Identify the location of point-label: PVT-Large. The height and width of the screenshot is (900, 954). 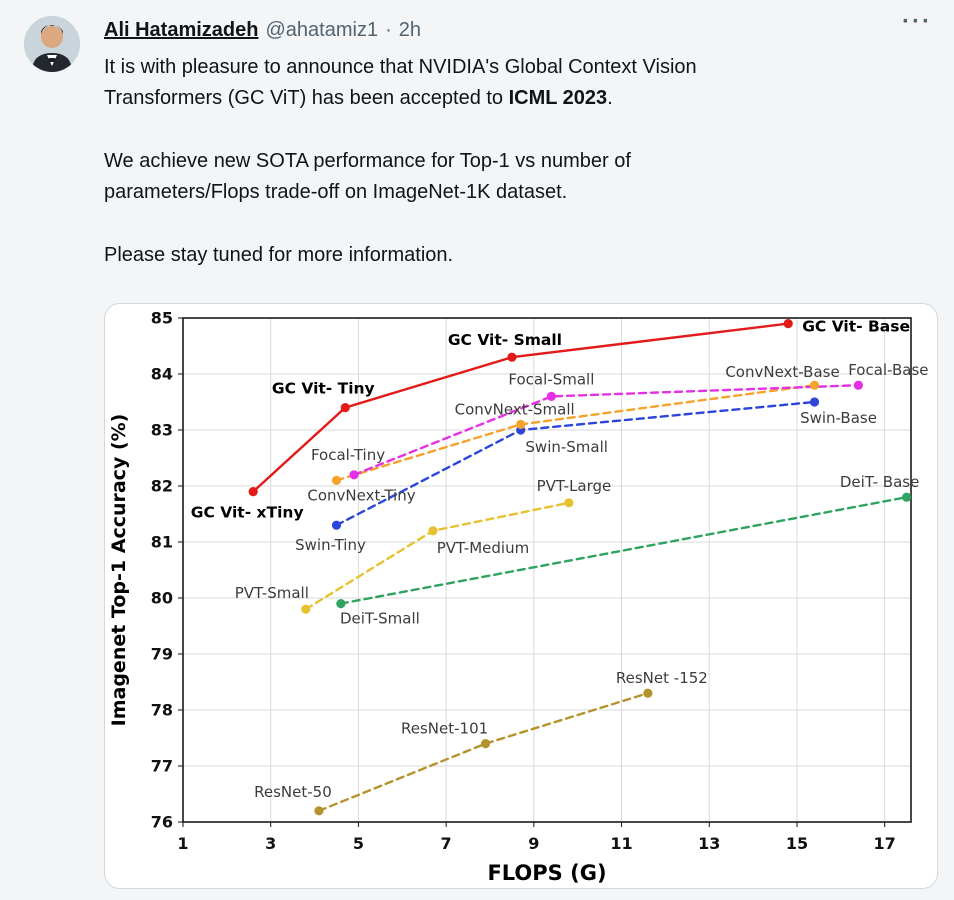
(574, 486).